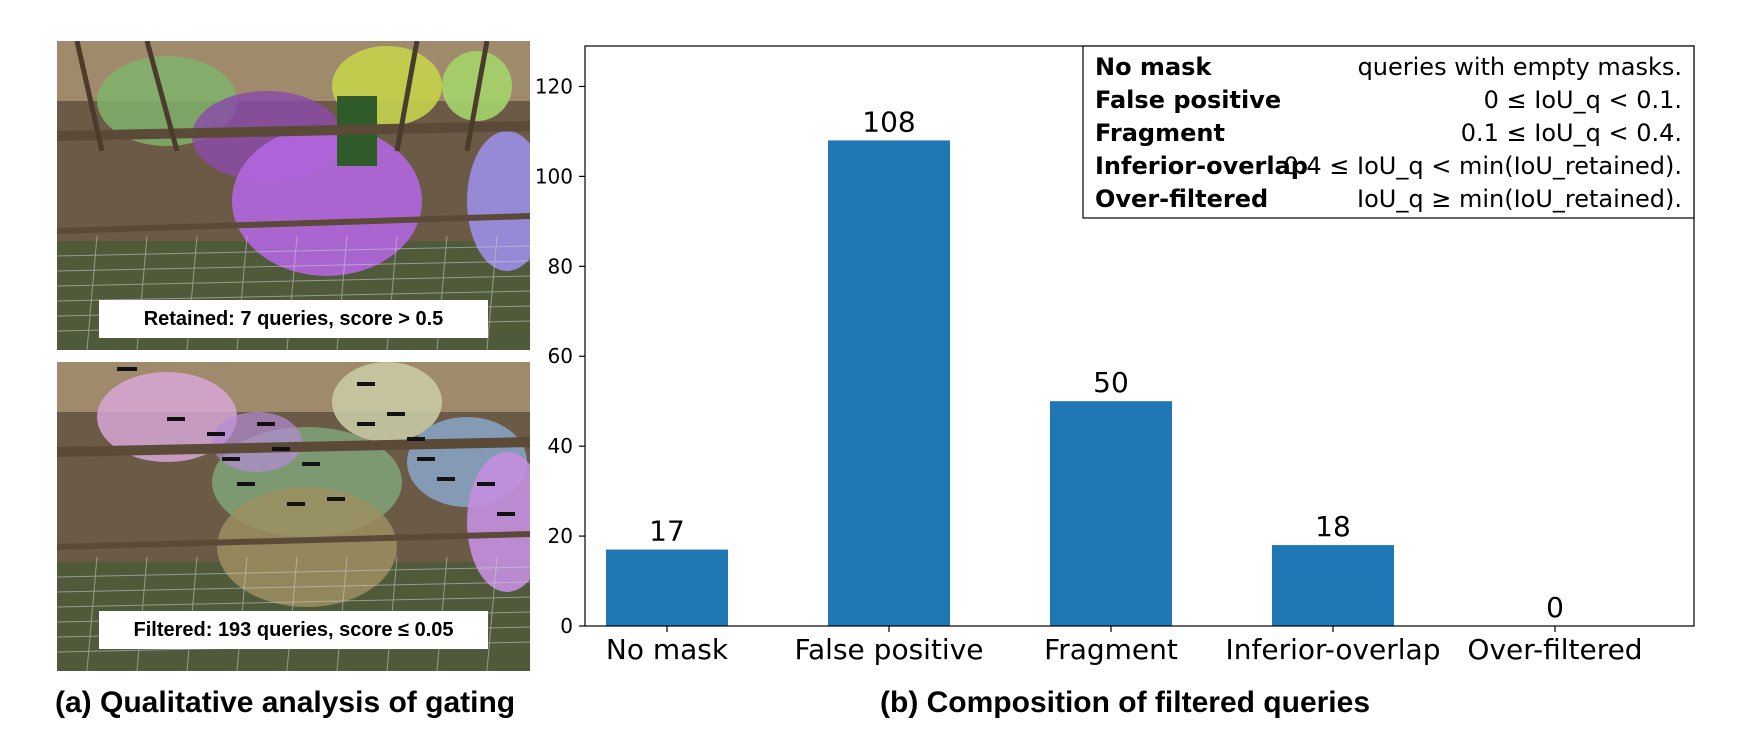 The height and width of the screenshot is (756, 1764). Describe the element at coordinates (1181, 199) in the screenshot. I see `legend-term: Over-filtered` at that location.